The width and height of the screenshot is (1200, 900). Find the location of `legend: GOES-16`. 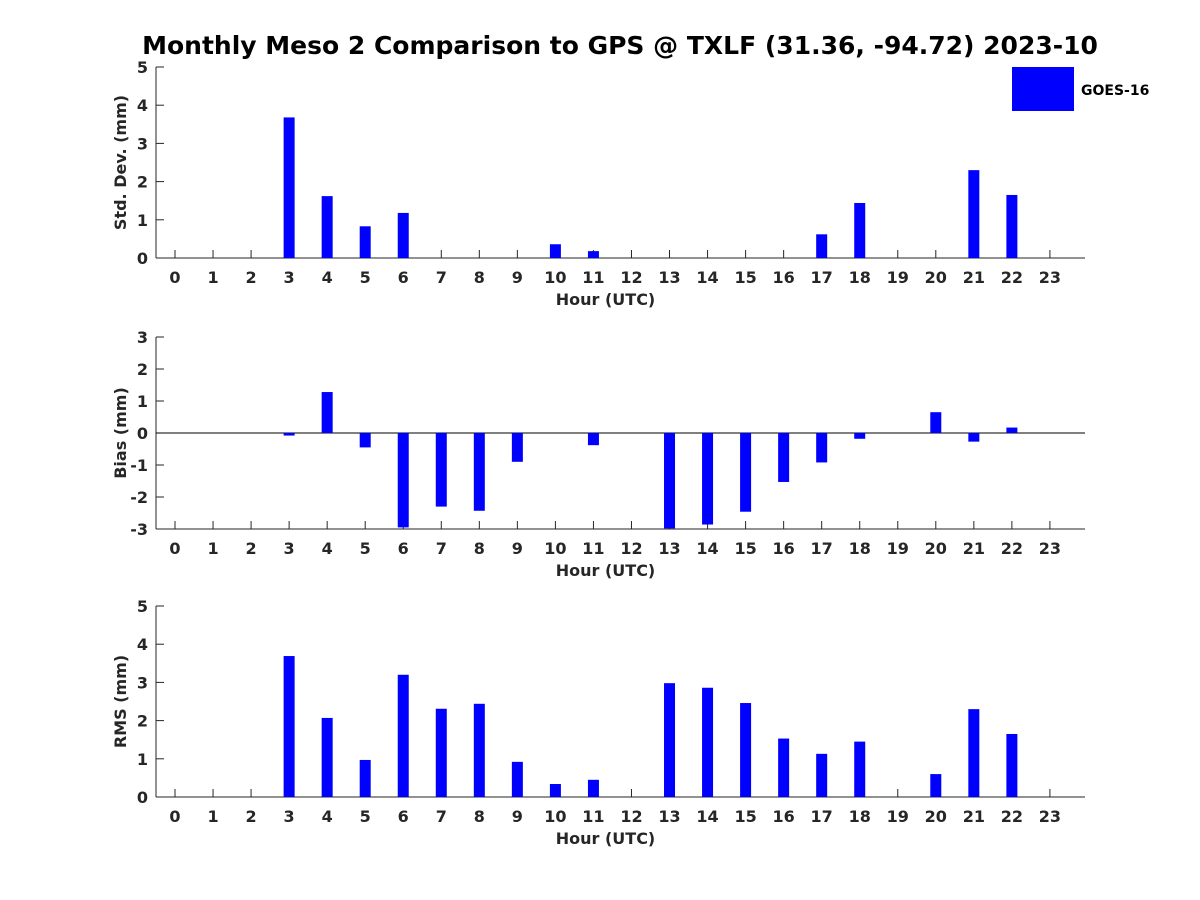

legend: GOES-16 is located at coordinates (1080, 89).